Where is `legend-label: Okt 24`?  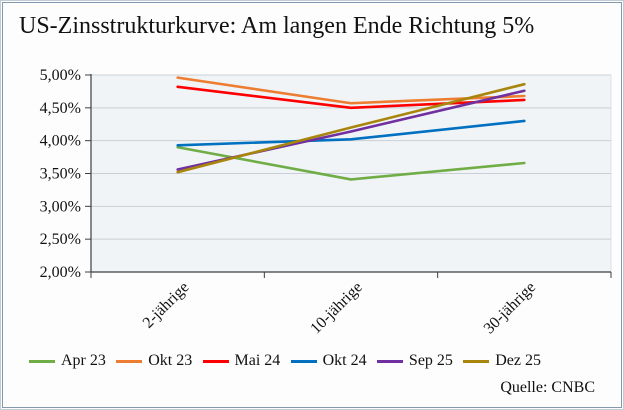
legend-label: Okt 24 is located at coordinates (344, 360).